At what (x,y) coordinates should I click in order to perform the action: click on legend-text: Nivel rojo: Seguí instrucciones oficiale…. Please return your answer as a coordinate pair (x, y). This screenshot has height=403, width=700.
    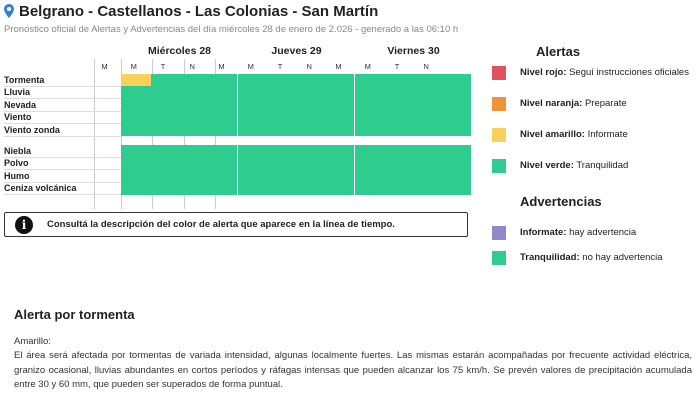
    Looking at the image, I should click on (604, 72).